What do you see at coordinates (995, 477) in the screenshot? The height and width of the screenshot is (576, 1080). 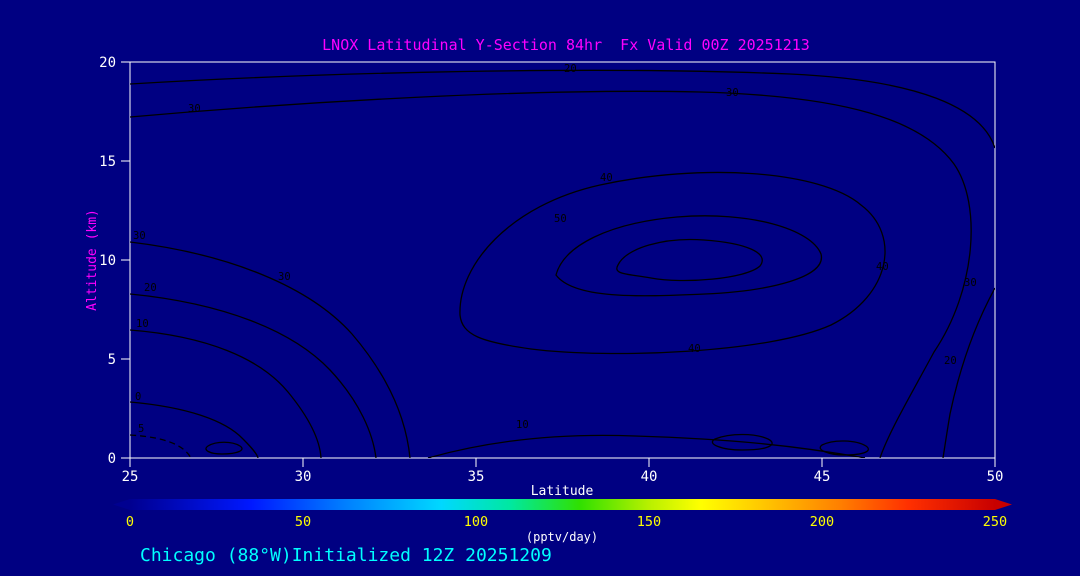 I see `x-tick-label: 50` at bounding box center [995, 477].